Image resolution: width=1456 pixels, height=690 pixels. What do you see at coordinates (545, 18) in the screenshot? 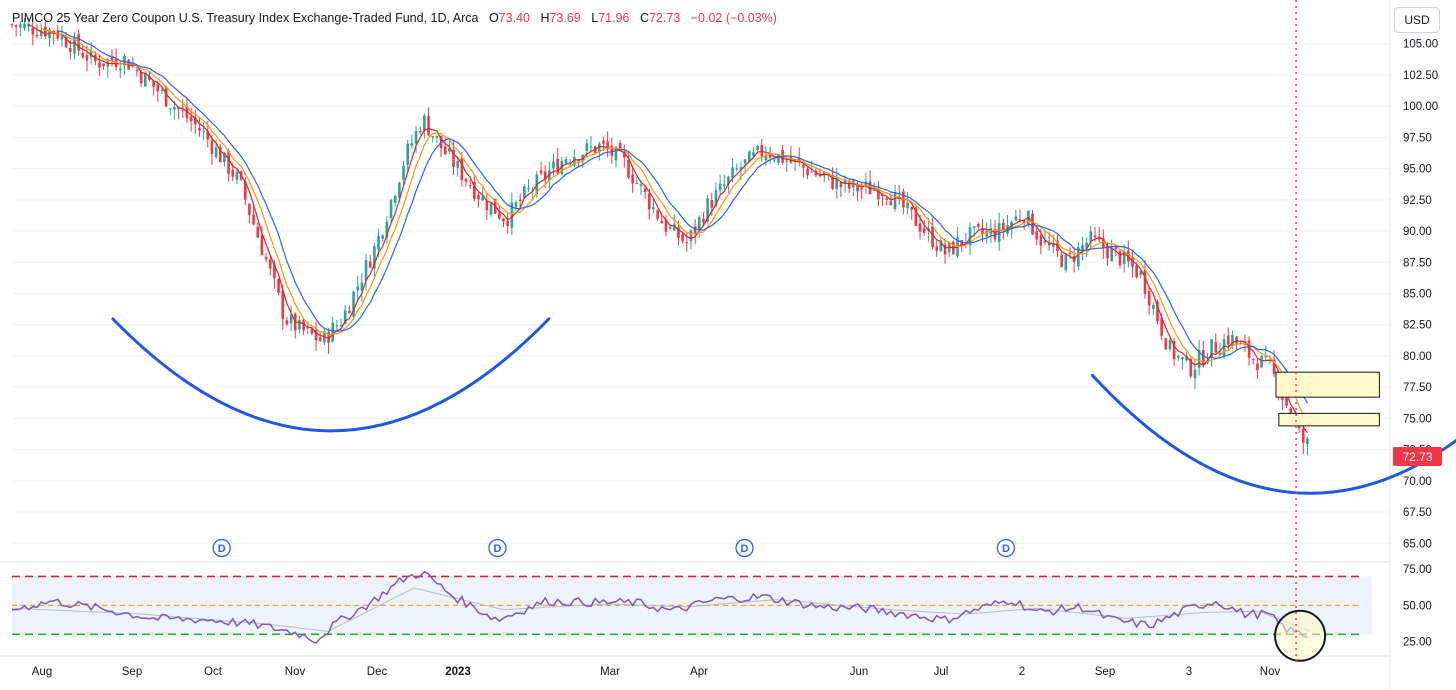
I see `high-label: H` at bounding box center [545, 18].